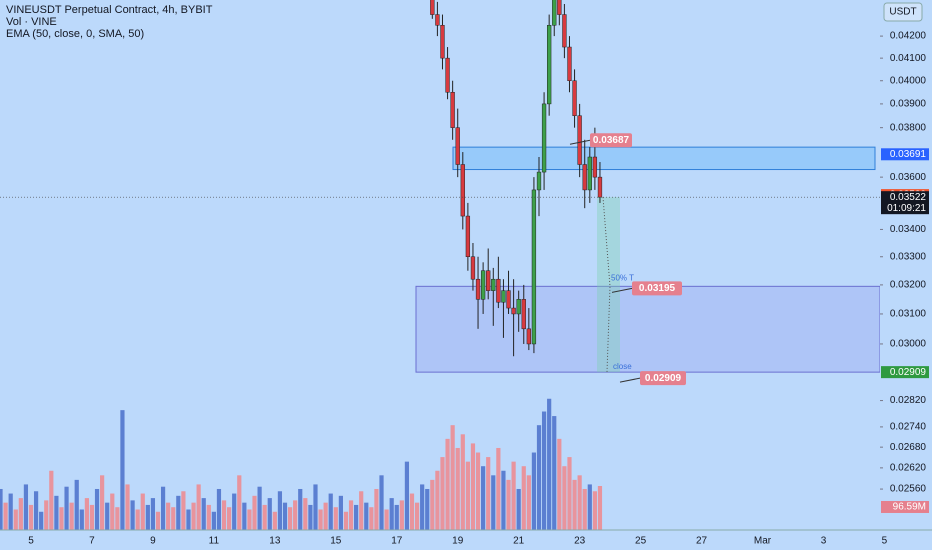 The height and width of the screenshot is (550, 932). What do you see at coordinates (908, 256) in the screenshot?
I see `y-tick-label: 0.03300` at bounding box center [908, 256].